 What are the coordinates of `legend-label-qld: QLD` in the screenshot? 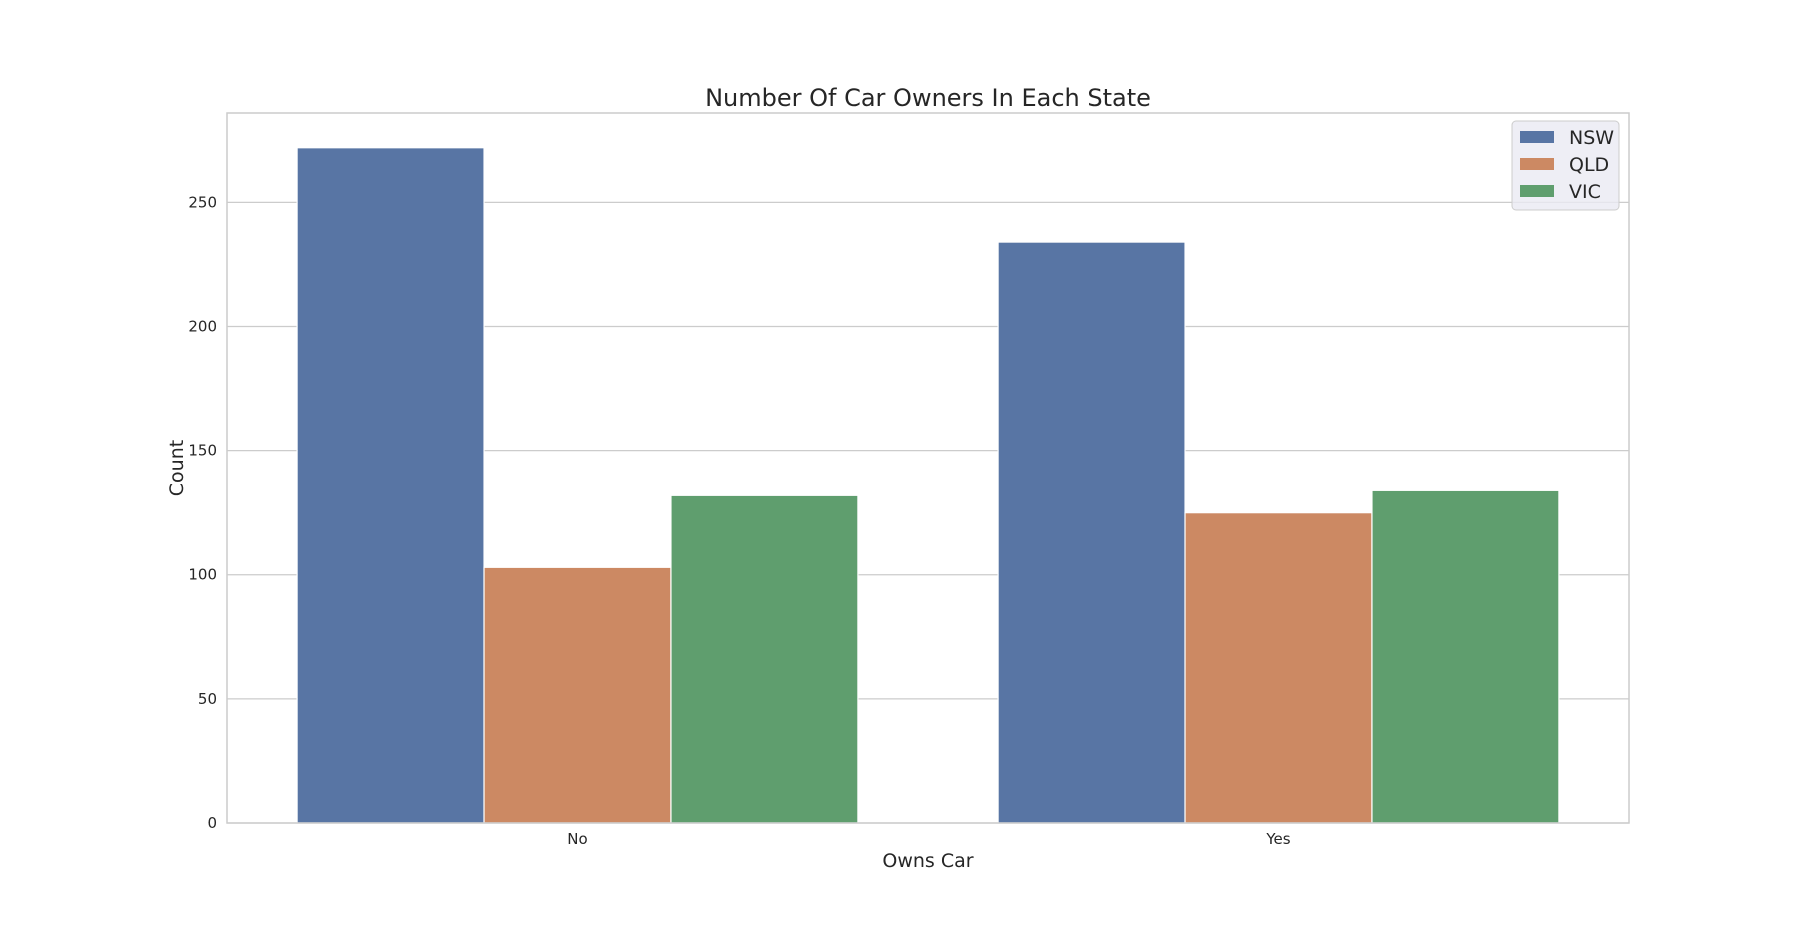 It's located at (1589, 165).